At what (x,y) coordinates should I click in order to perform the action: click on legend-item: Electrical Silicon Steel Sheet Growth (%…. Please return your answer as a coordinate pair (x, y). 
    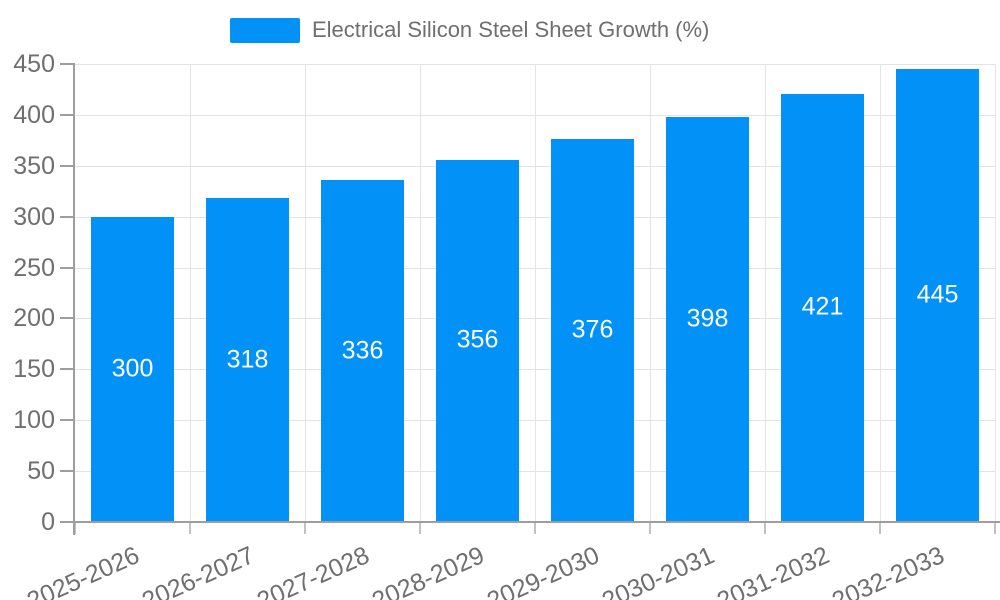
    Looking at the image, I should click on (469, 30).